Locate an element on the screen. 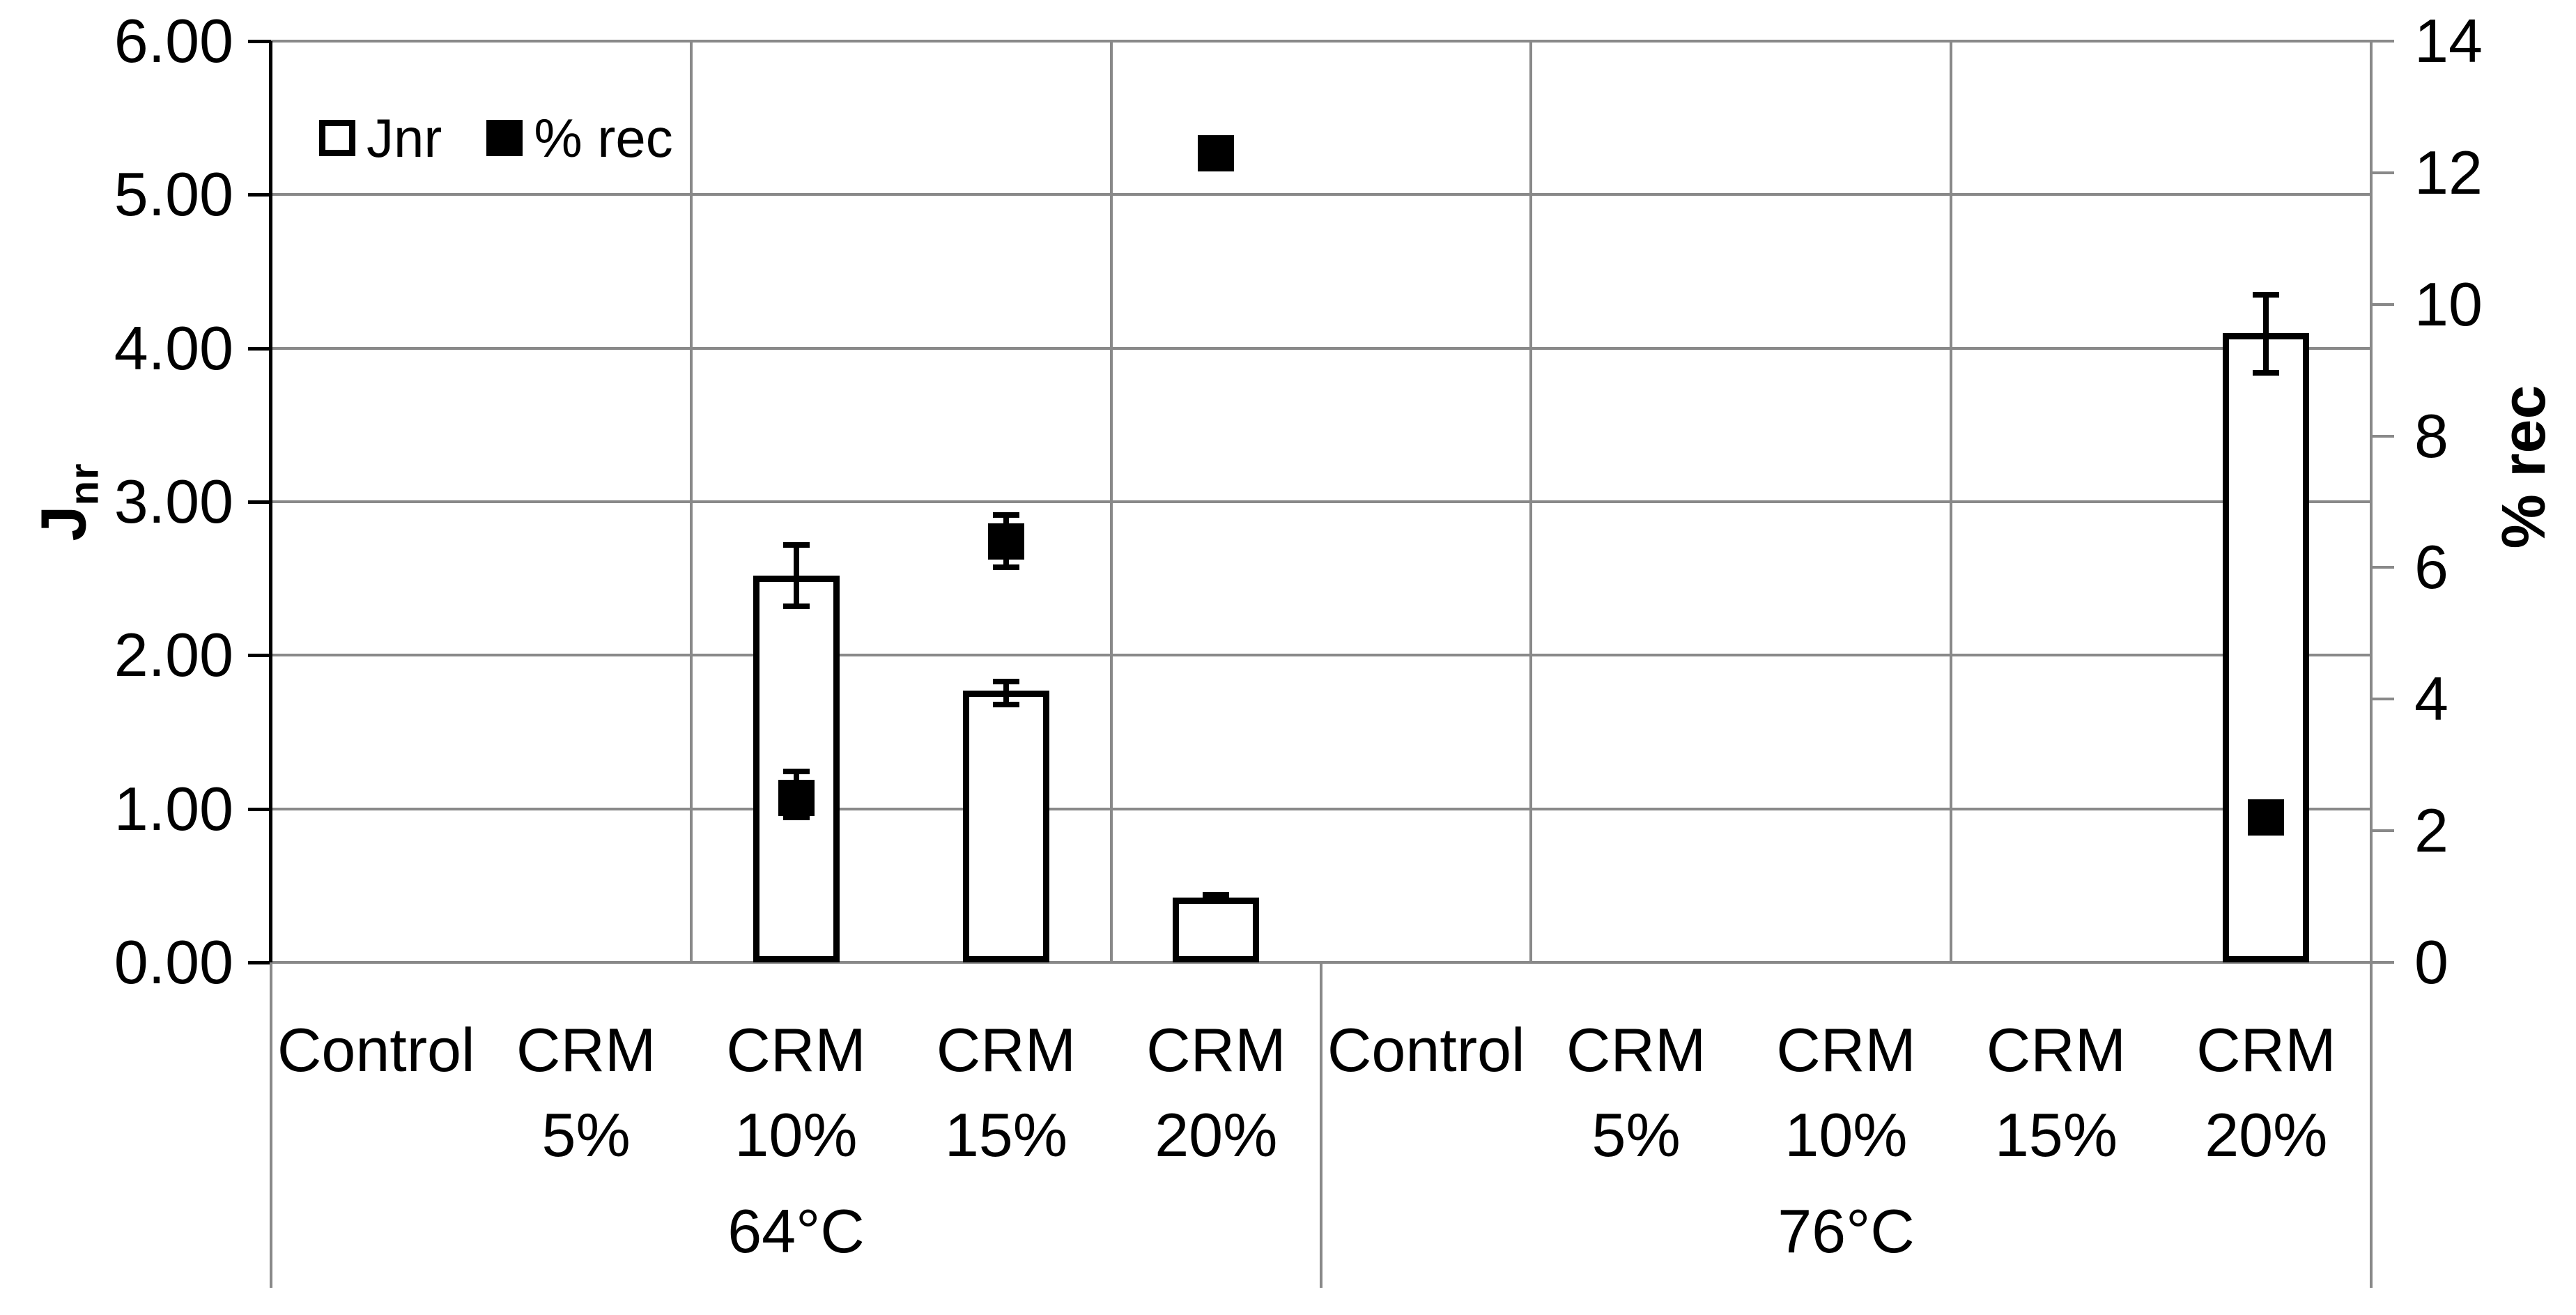 This screenshot has height=1315, width=2576. left-axis-tick-label: 4.00 is located at coordinates (173, 348).